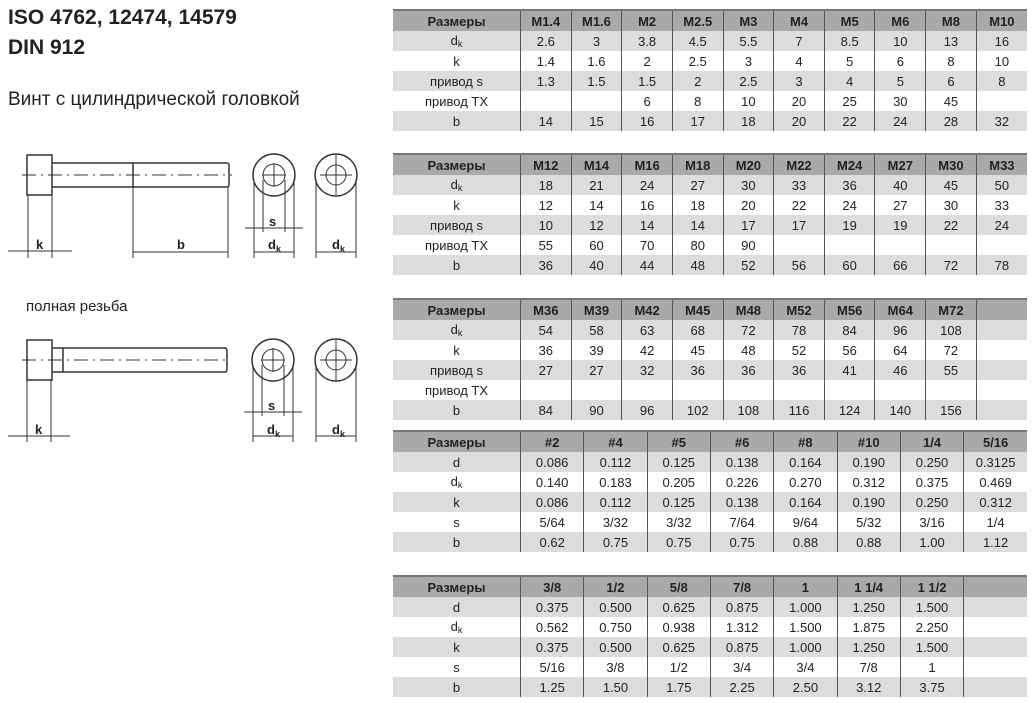 The image size is (1034, 703). I want to click on table-cell: 1.75, so click(678, 687).